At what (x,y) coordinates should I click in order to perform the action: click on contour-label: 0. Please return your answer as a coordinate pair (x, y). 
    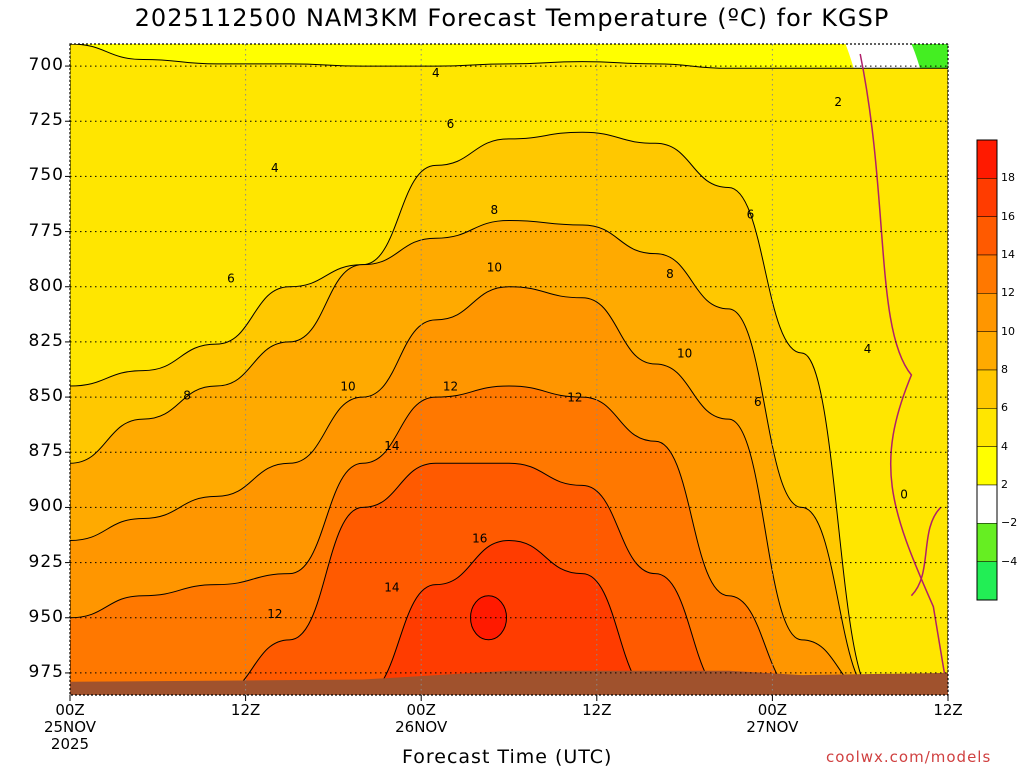
    Looking at the image, I should click on (904, 495).